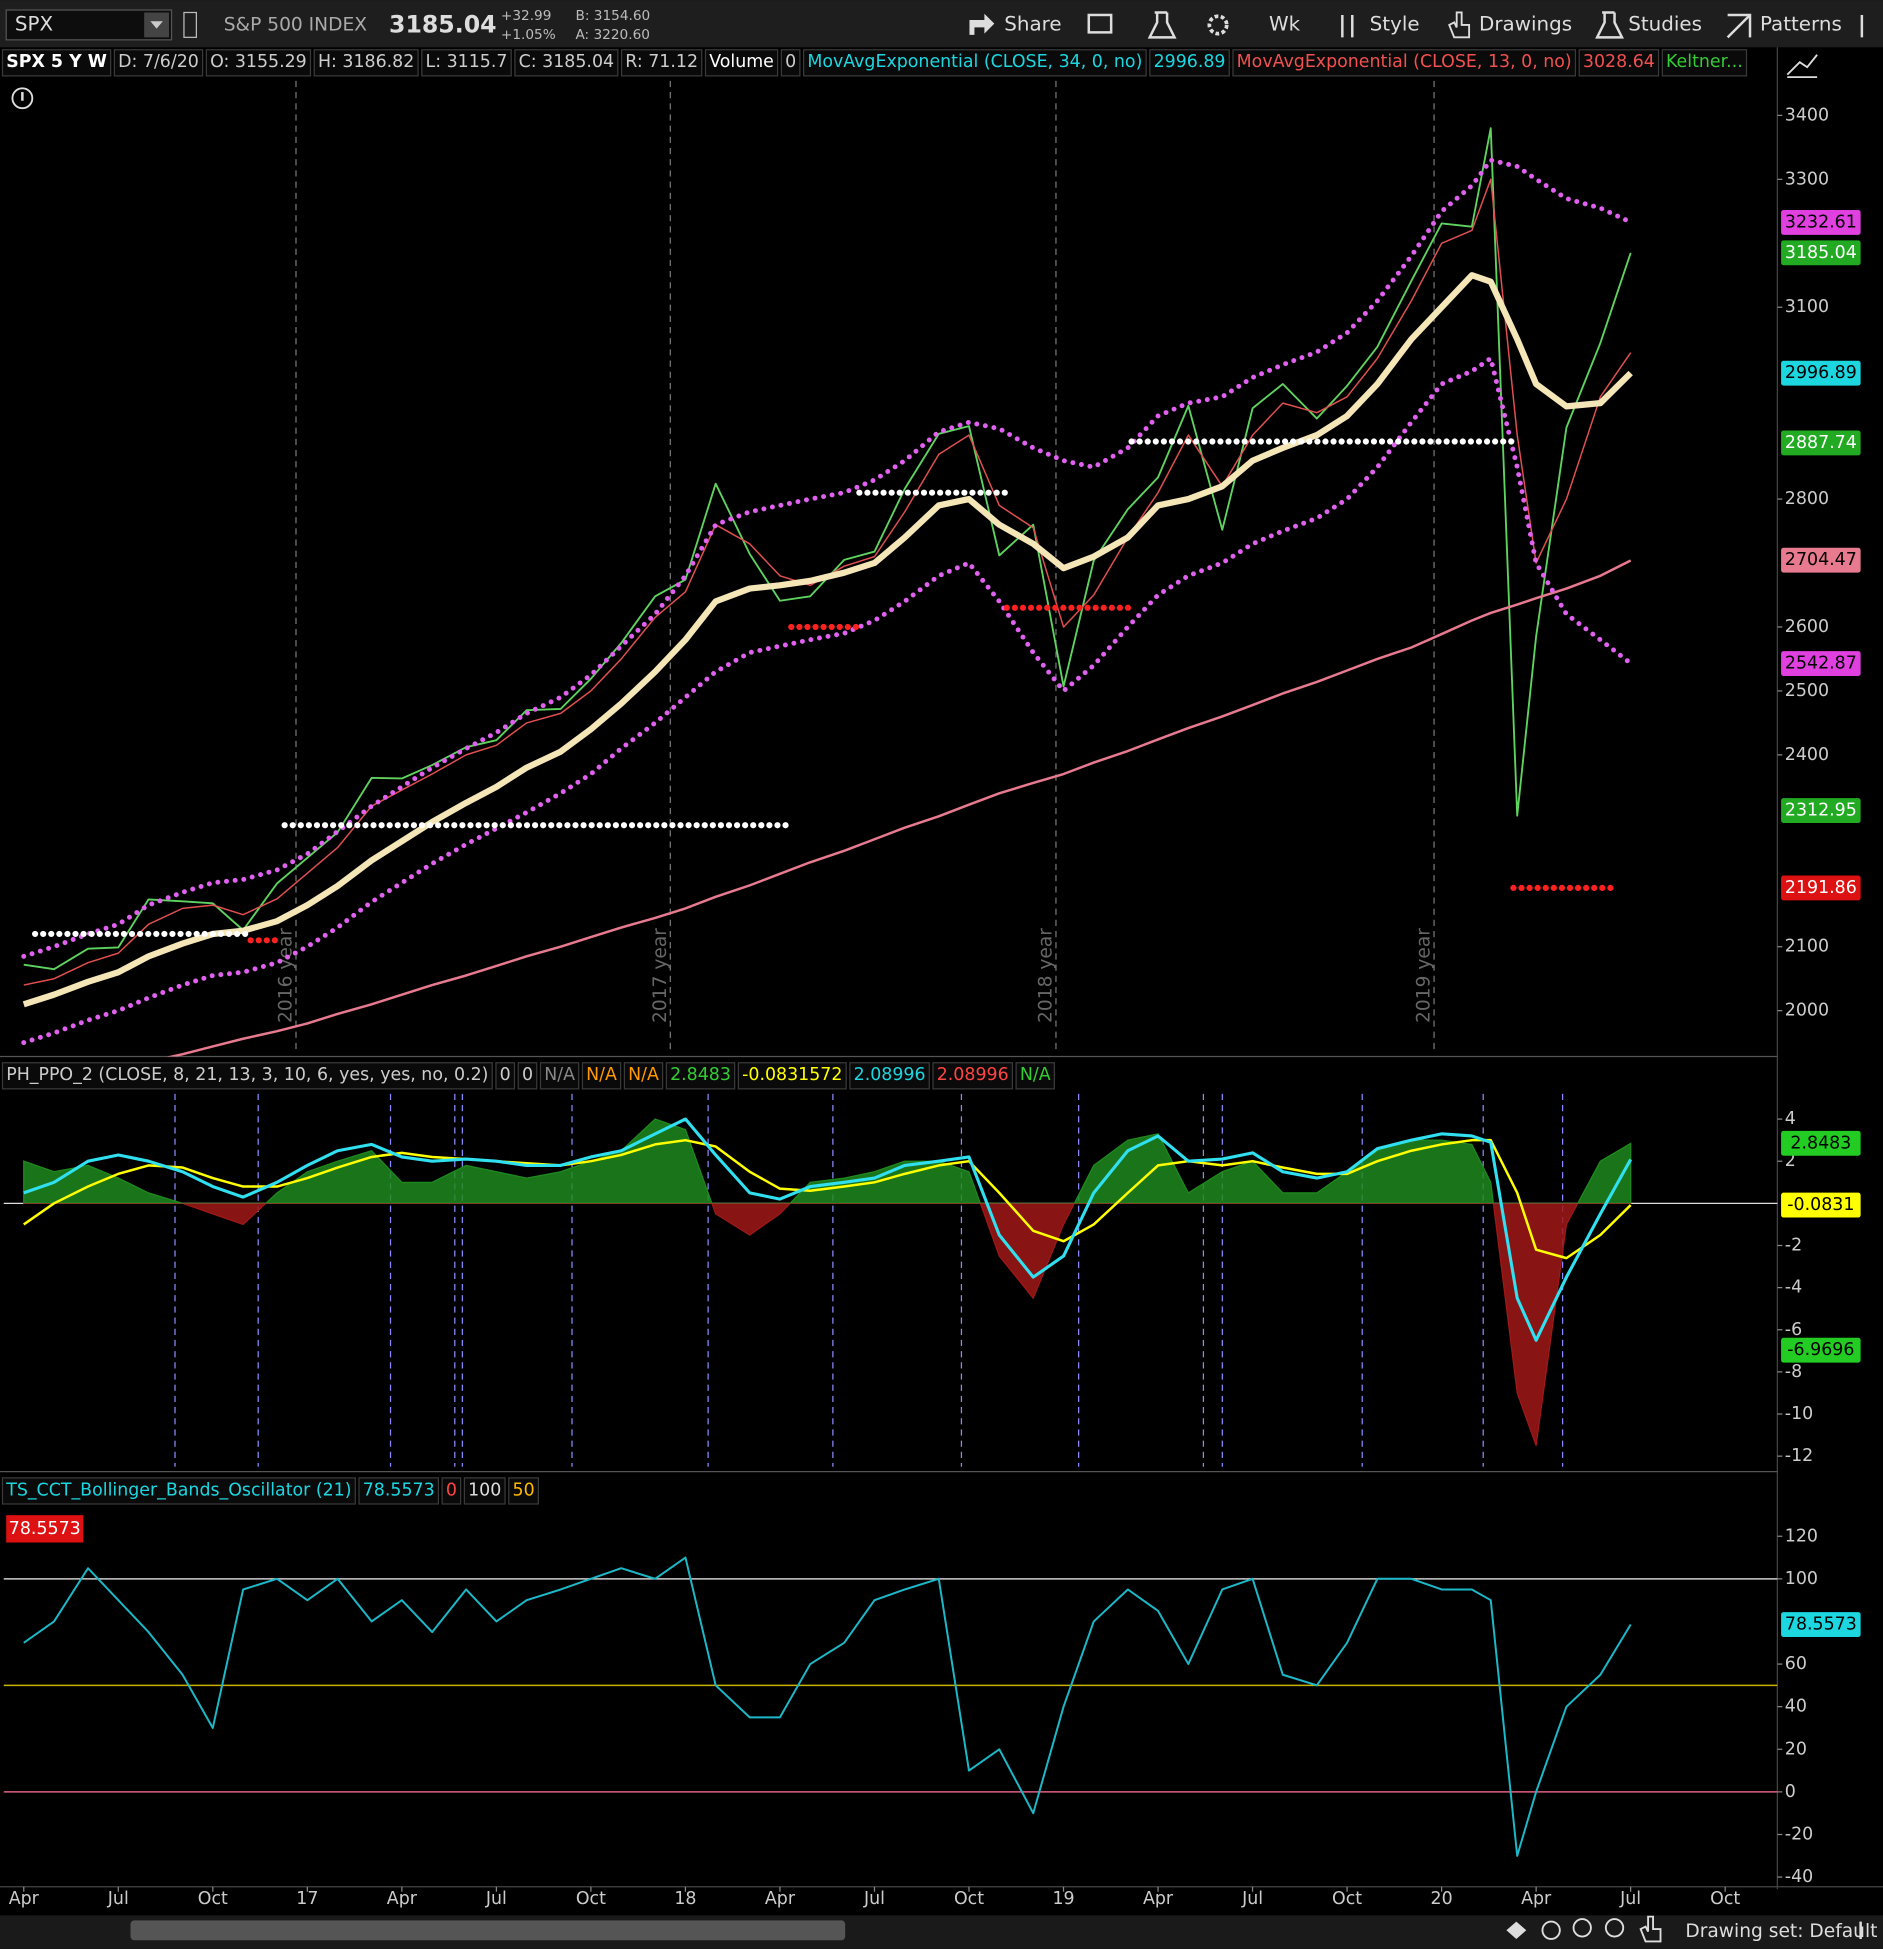  I want to click on studies-icon, so click(1610, 25).